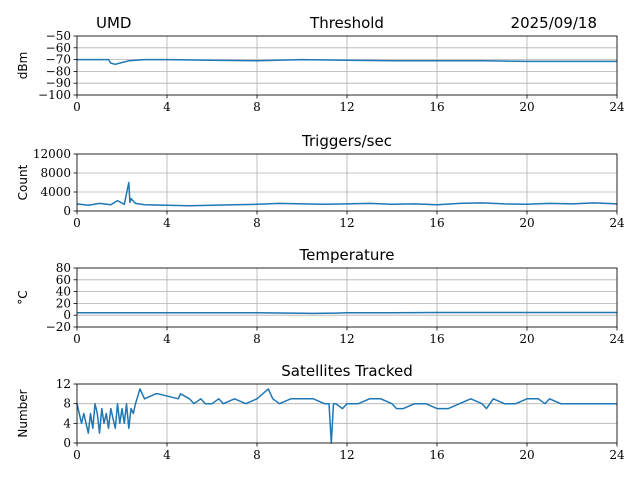 This screenshot has height=480, width=640. What do you see at coordinates (67, 404) in the screenshot?
I see `y-tick-label: 8` at bounding box center [67, 404].